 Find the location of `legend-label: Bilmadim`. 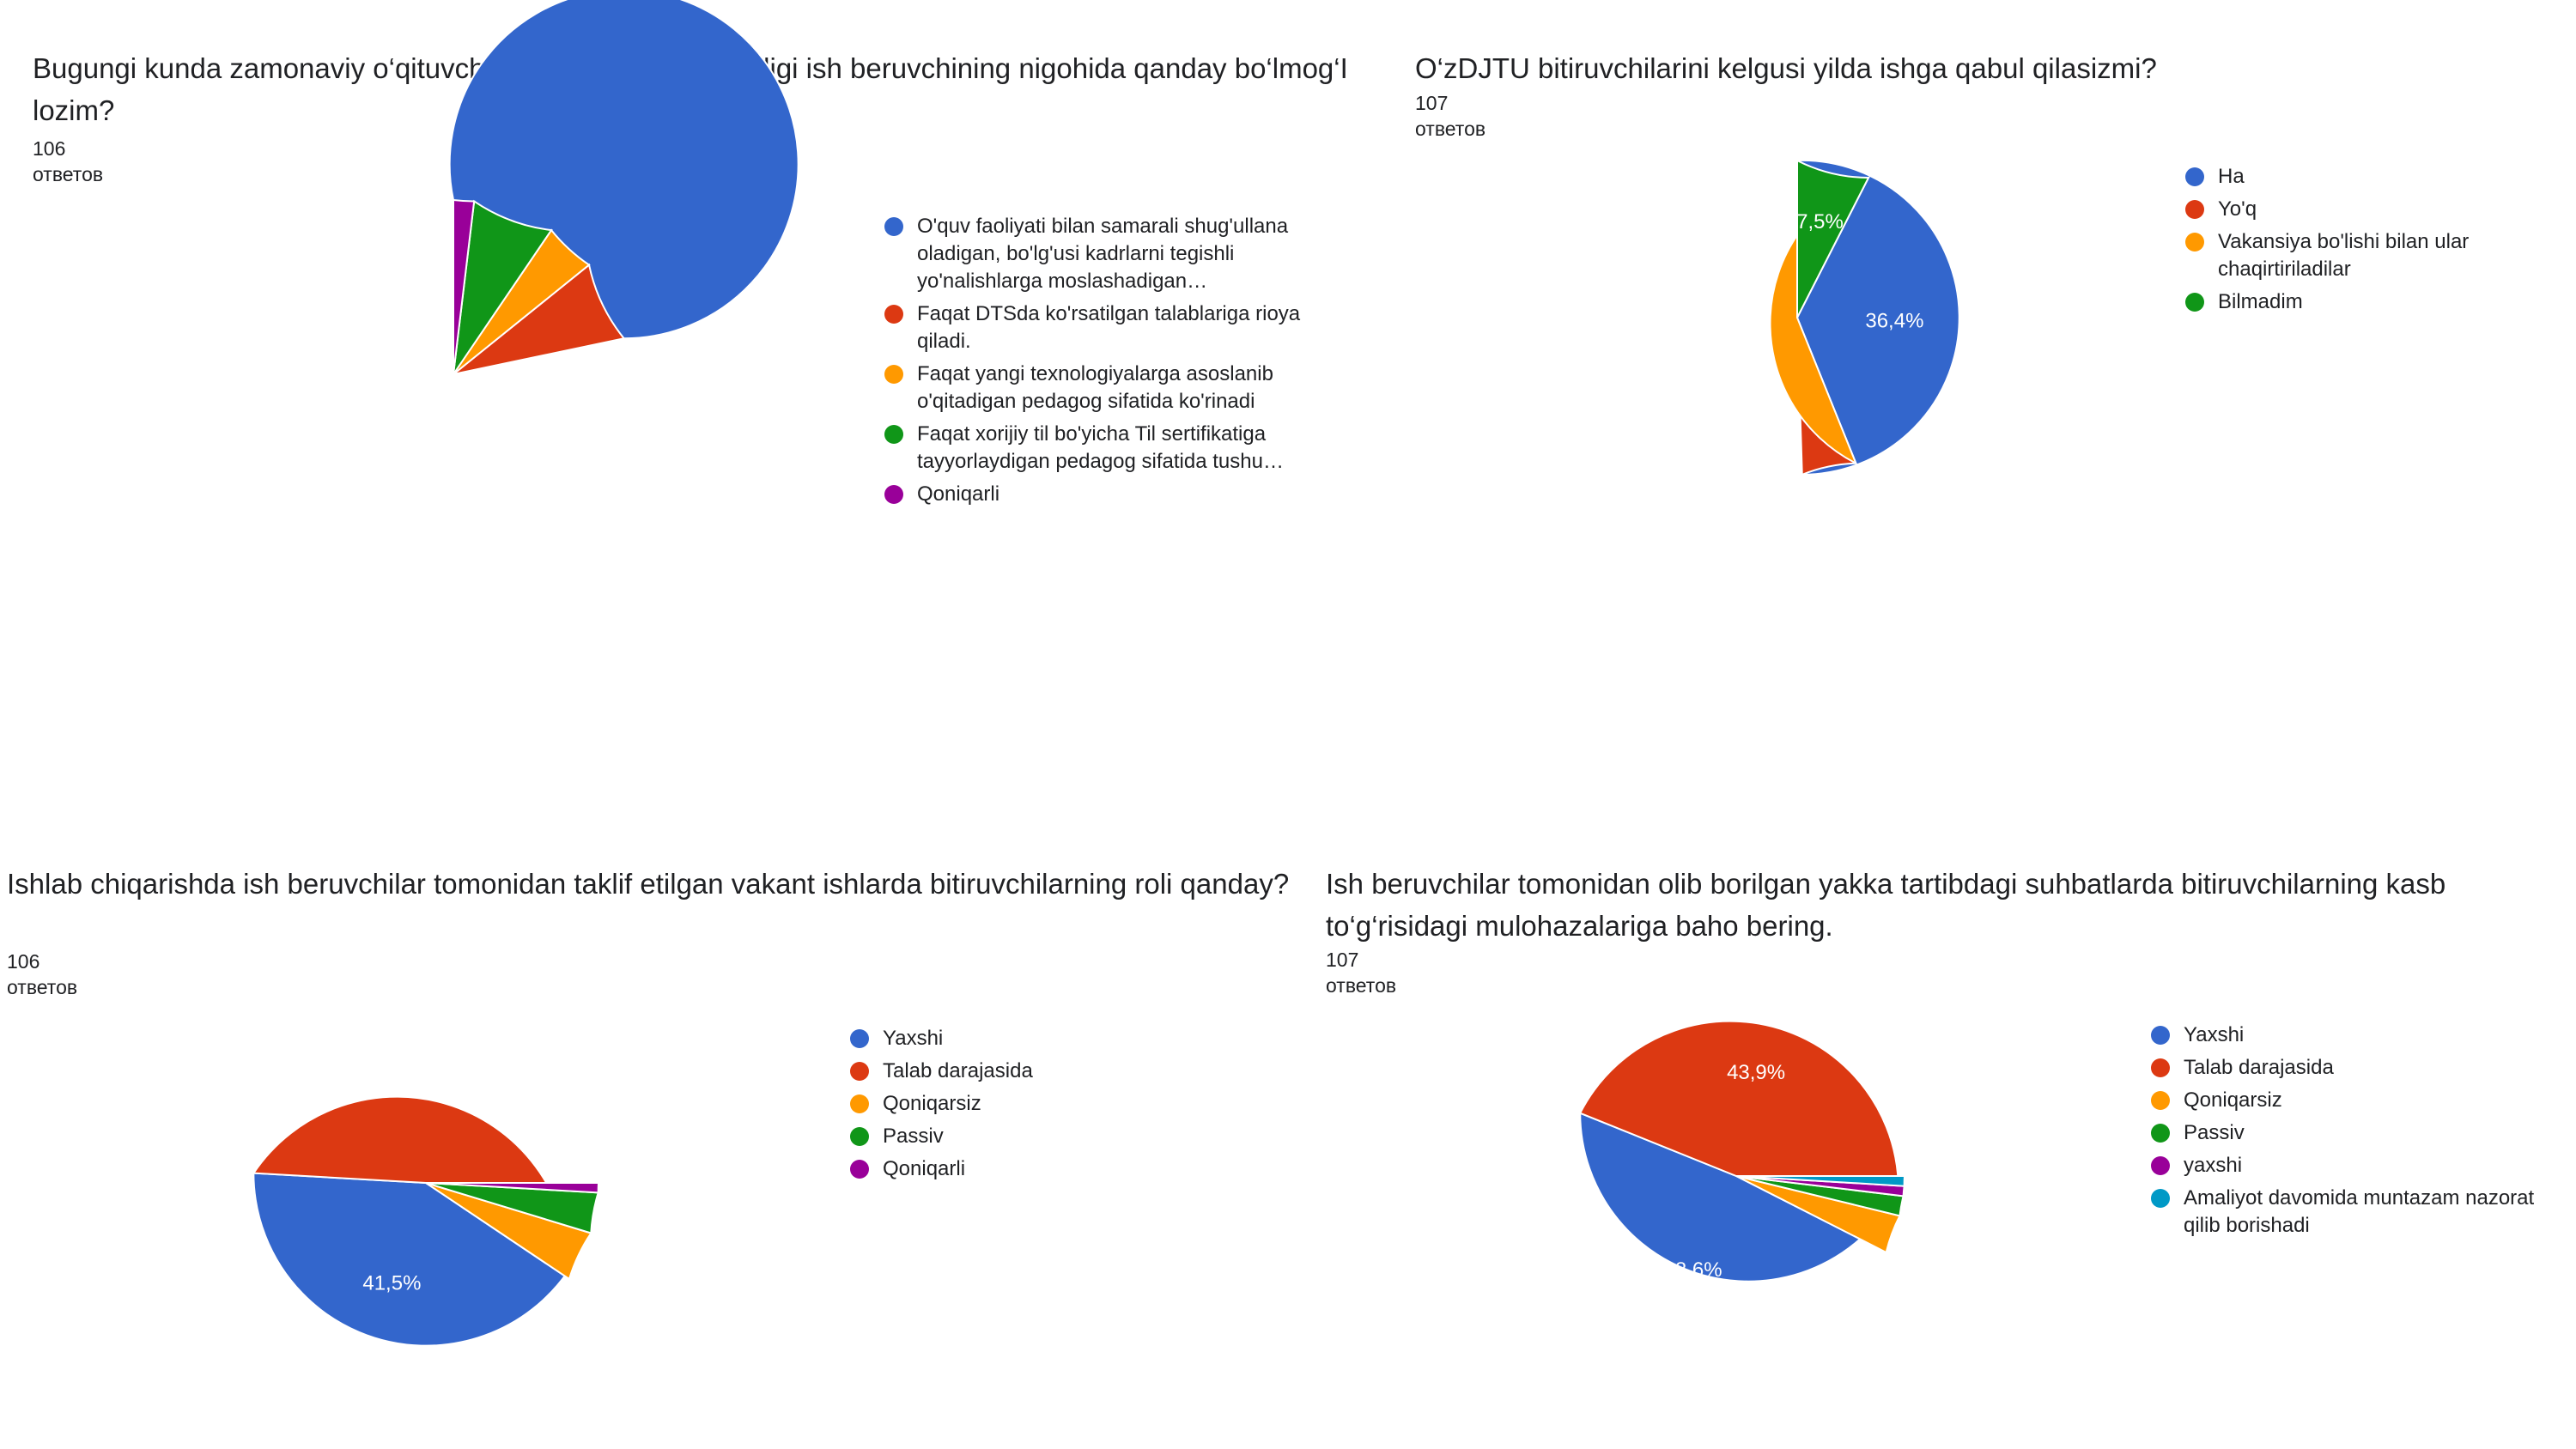

legend-label: Bilmadim is located at coordinates (2260, 301).